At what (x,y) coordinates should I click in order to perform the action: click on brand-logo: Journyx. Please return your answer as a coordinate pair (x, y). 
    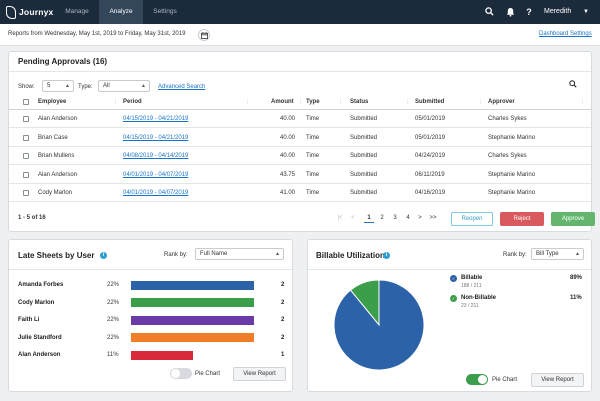
    Looking at the image, I should click on (29, 12).